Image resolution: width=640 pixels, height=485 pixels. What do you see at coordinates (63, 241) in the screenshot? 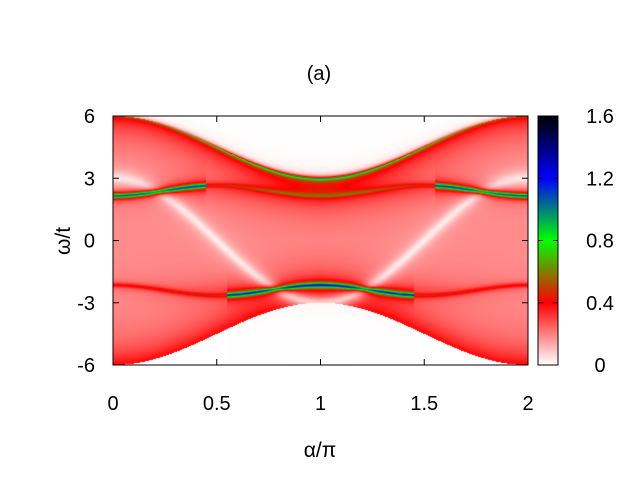
I see `y-axis-label: ω/t` at bounding box center [63, 241].